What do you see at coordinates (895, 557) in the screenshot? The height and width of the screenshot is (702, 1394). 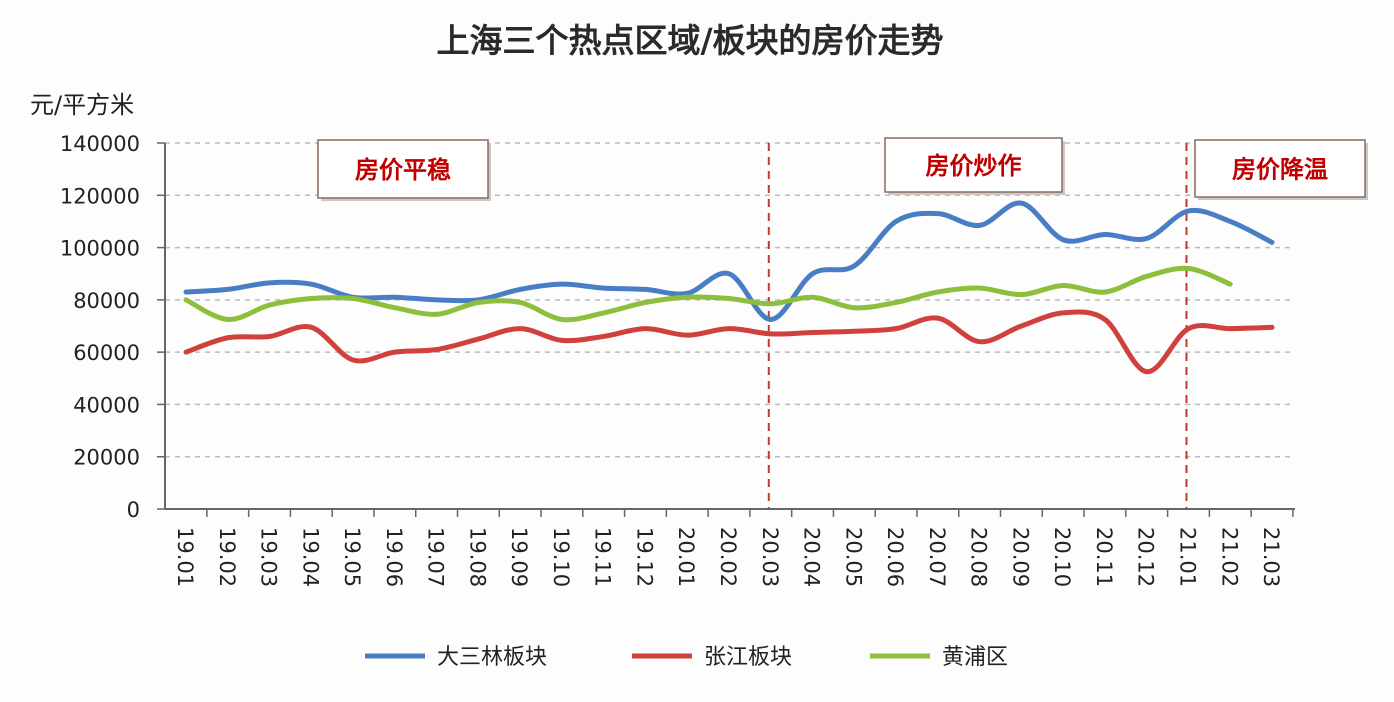 I see `x-tick-label: 20.06` at bounding box center [895, 557].